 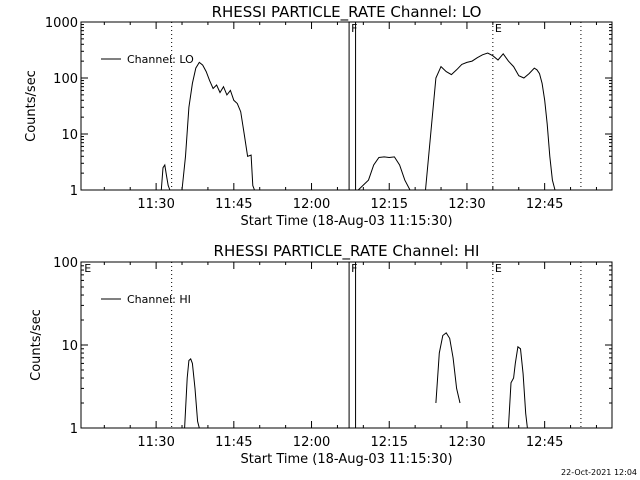 What do you see at coordinates (61, 23) in the screenshot?
I see `y-tick-label: 1000` at bounding box center [61, 23].